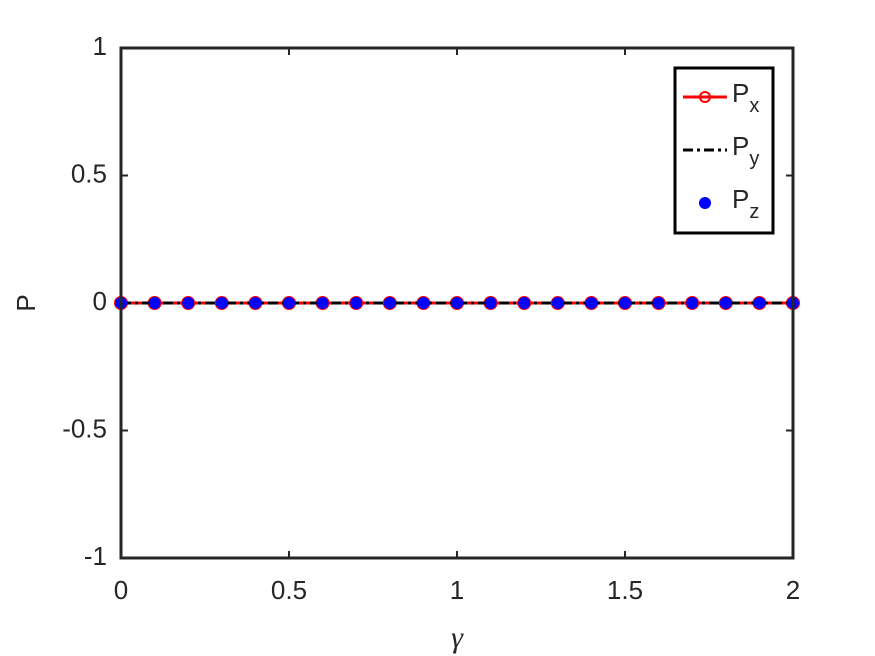  What do you see at coordinates (793, 590) in the screenshot?
I see `x-tick-label: 2` at bounding box center [793, 590].